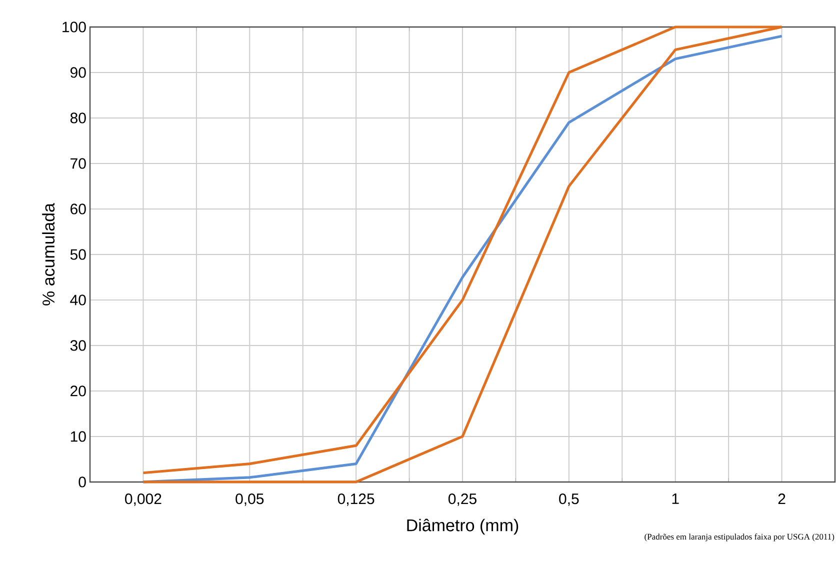  What do you see at coordinates (462, 500) in the screenshot?
I see `x-tick-label: 0,25` at bounding box center [462, 500].